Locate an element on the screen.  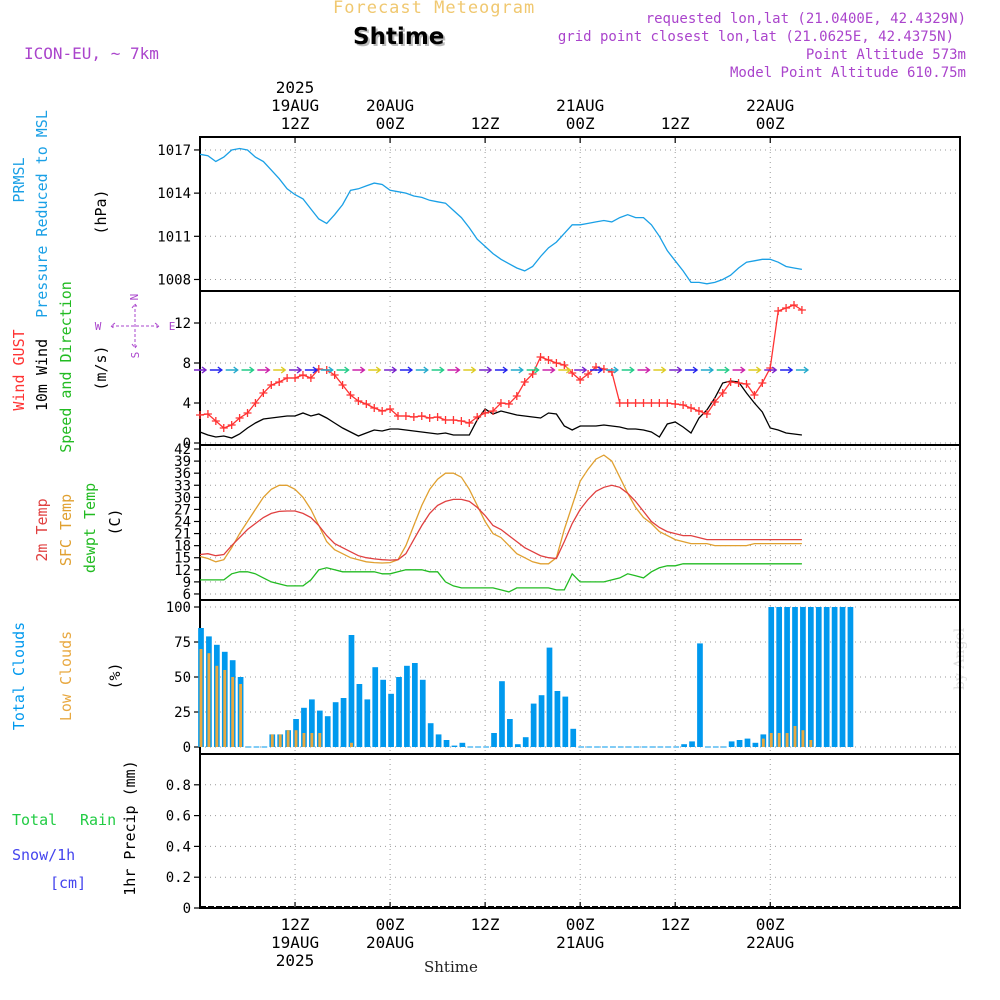
compass-east: E is located at coordinates (172, 326).